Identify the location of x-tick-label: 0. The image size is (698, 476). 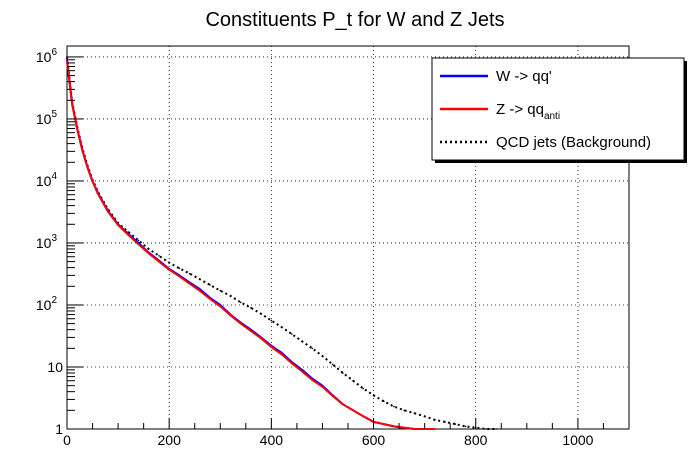
(67, 440).